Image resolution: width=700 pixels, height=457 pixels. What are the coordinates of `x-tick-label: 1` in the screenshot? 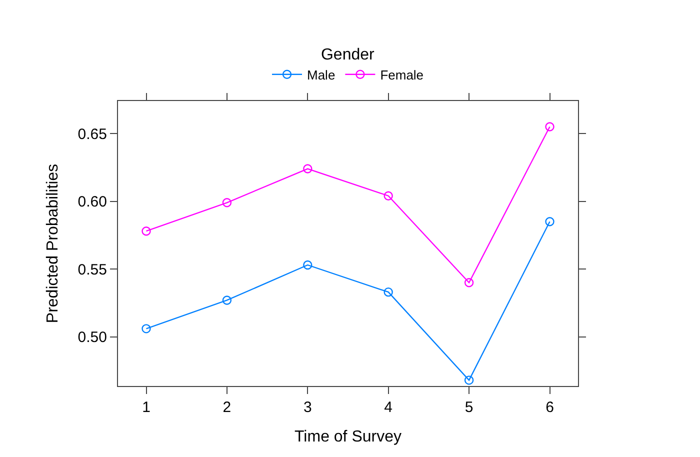 It's located at (146, 407).